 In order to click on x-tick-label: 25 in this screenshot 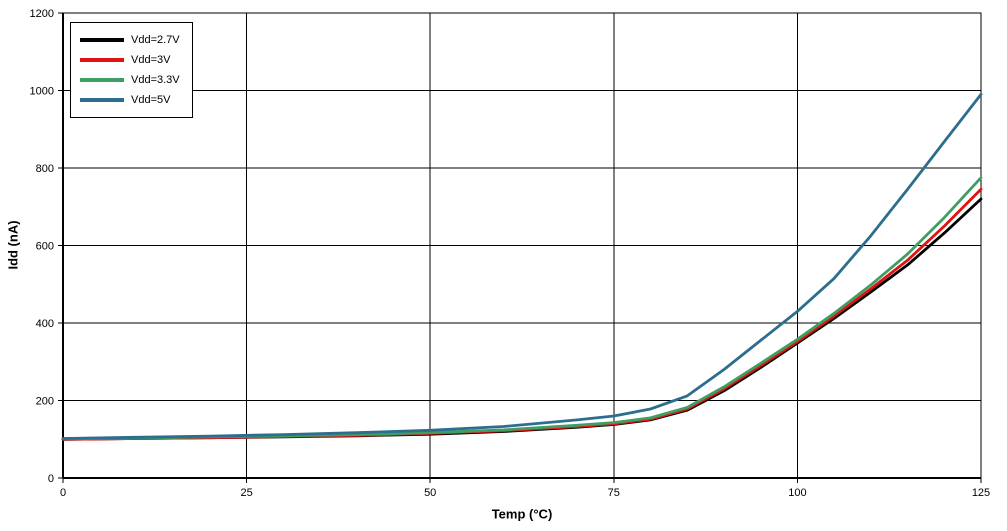, I will do `click(246, 493)`.